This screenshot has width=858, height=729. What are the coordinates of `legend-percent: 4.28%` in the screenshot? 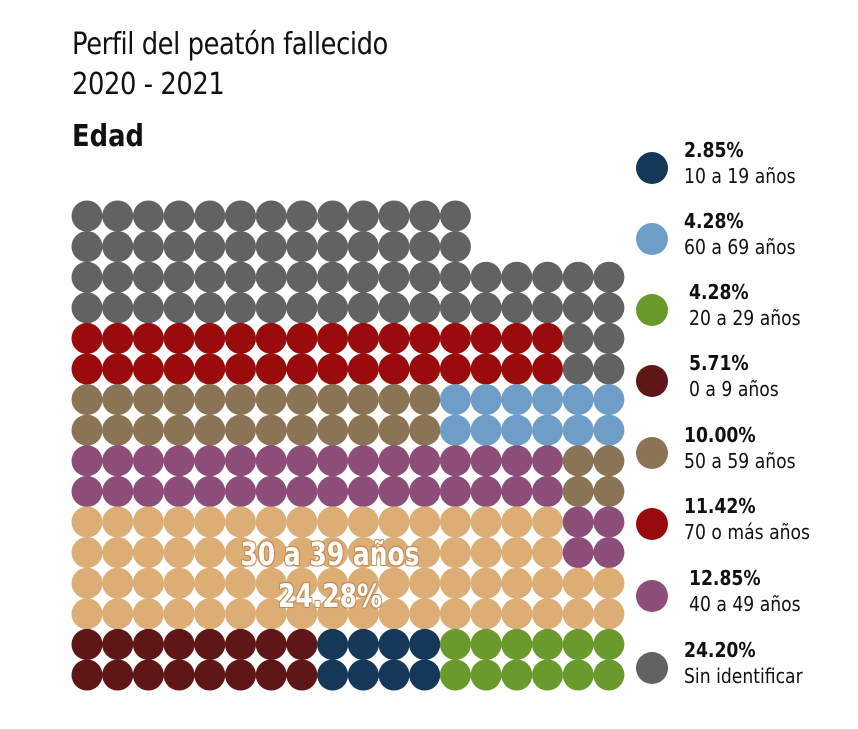 It's located at (714, 221).